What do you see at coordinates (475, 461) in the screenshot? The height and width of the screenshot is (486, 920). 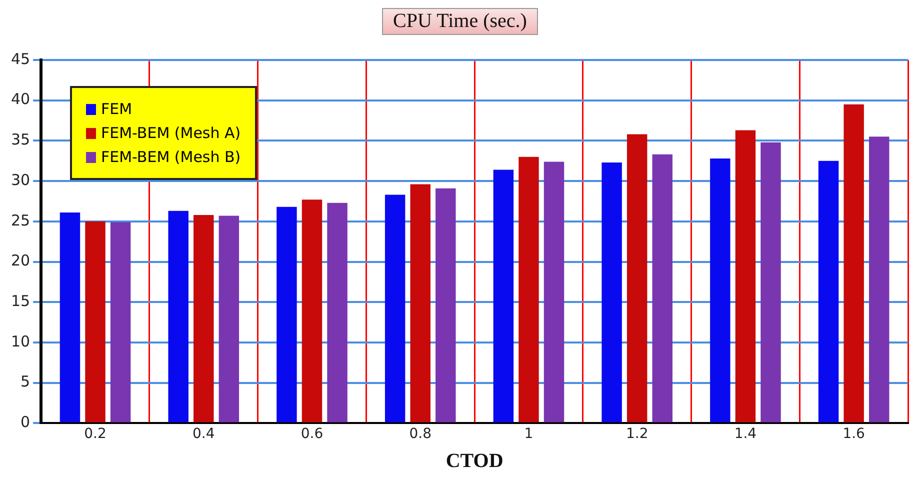 I see `x-axis-title: CTOD` at bounding box center [475, 461].